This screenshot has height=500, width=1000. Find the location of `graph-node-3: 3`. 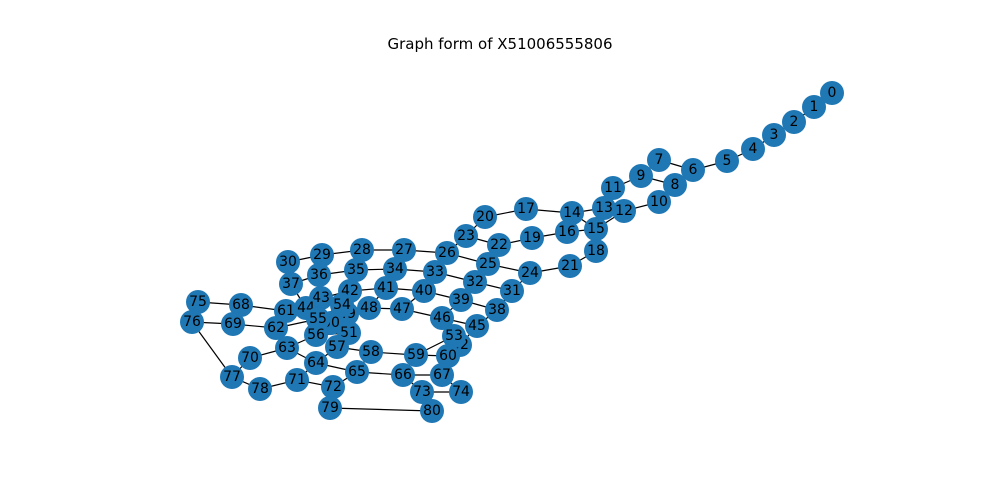

graph-node-3: 3 is located at coordinates (774, 135).